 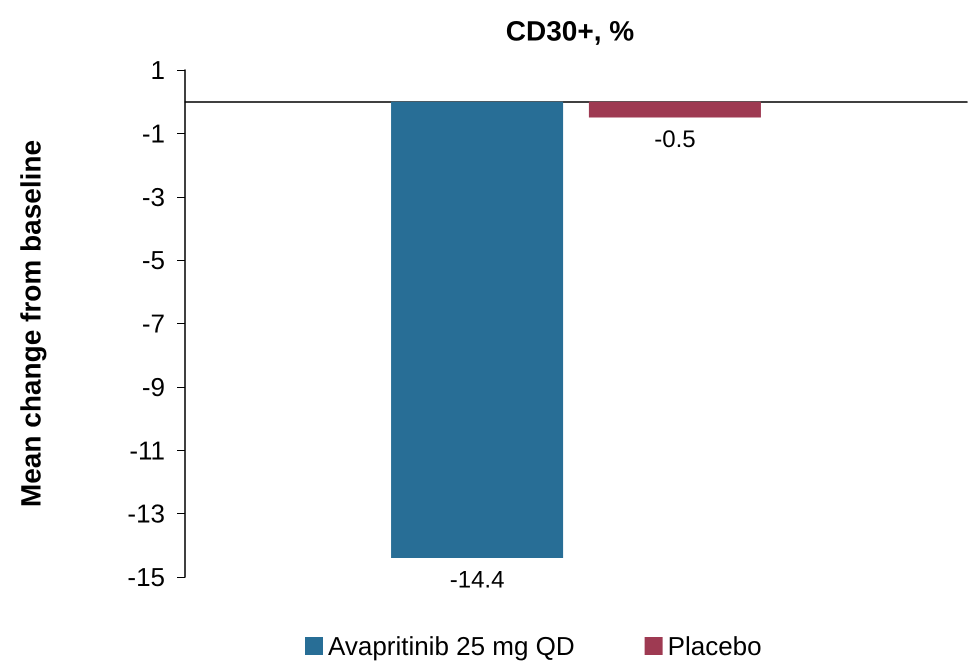 What do you see at coordinates (146, 513) in the screenshot?
I see `y-tick-label: -13` at bounding box center [146, 513].